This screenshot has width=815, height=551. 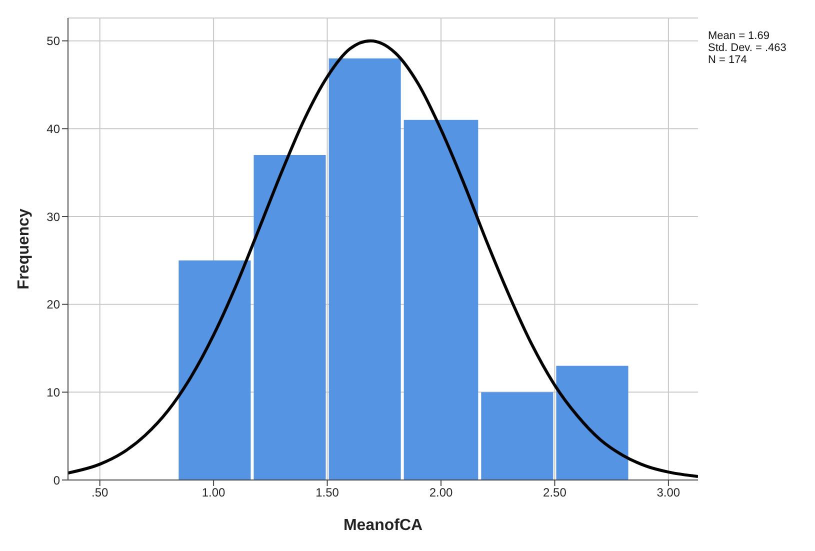 What do you see at coordinates (53, 217) in the screenshot?
I see `y-tick-label: 30` at bounding box center [53, 217].